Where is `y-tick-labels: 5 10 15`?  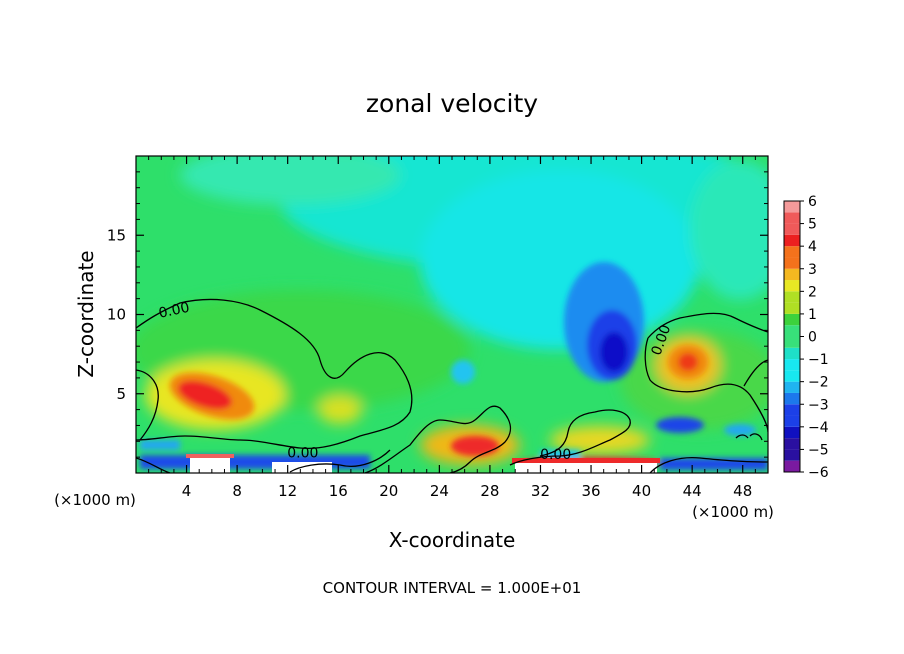 y-tick-labels: 5 10 15 is located at coordinates (116, 314).